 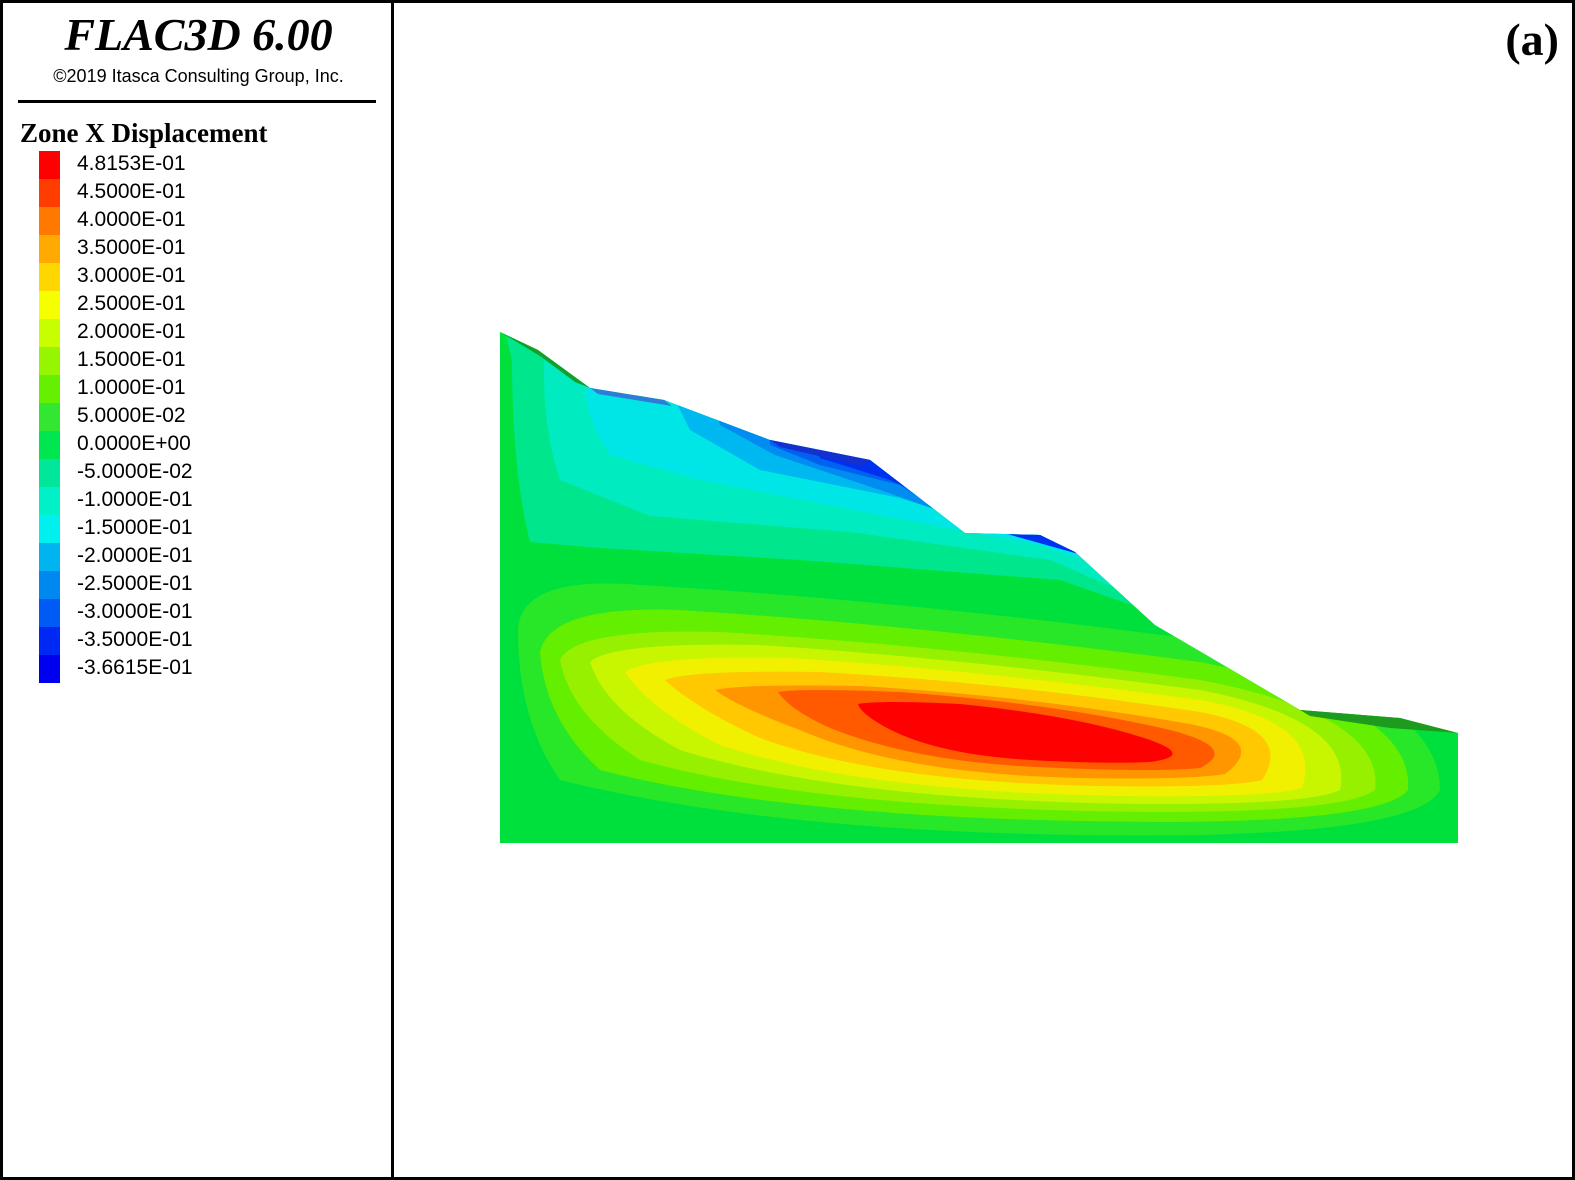 I want to click on legend-label: 3.5000E-01, so click(x=131, y=247).